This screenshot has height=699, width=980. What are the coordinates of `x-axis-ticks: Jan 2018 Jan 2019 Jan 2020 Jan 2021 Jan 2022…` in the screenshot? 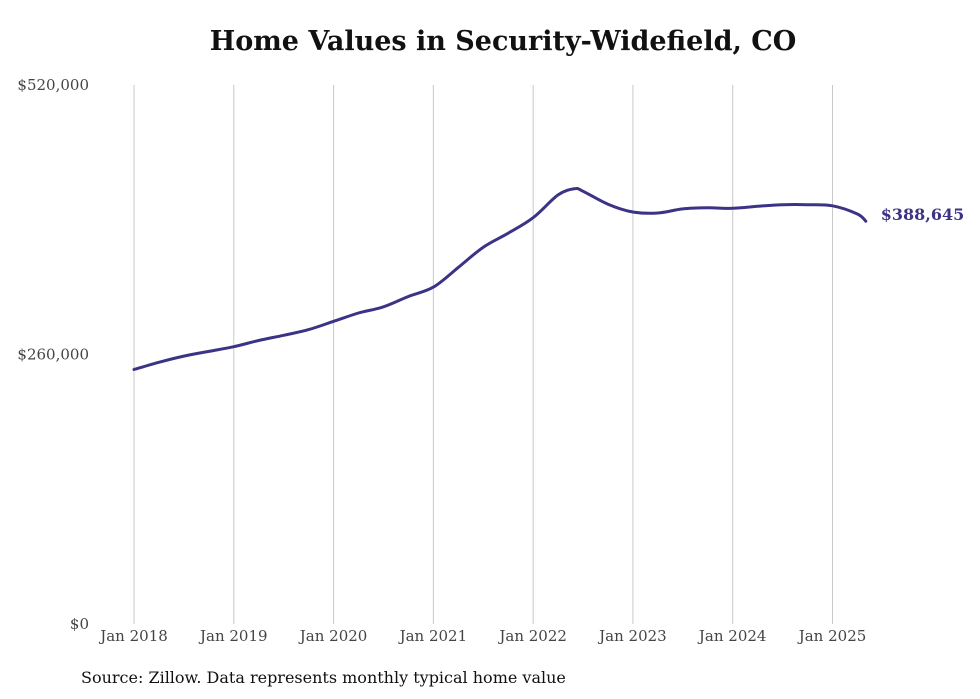 It's located at (482, 636).